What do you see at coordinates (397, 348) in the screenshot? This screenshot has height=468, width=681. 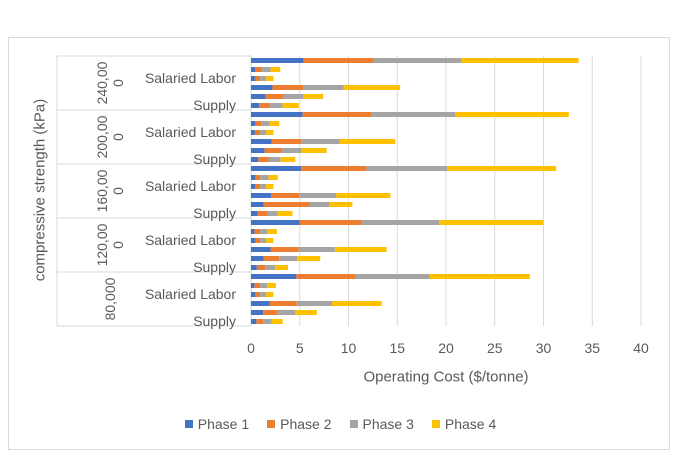 I see `x-tick-label: 15` at bounding box center [397, 348].